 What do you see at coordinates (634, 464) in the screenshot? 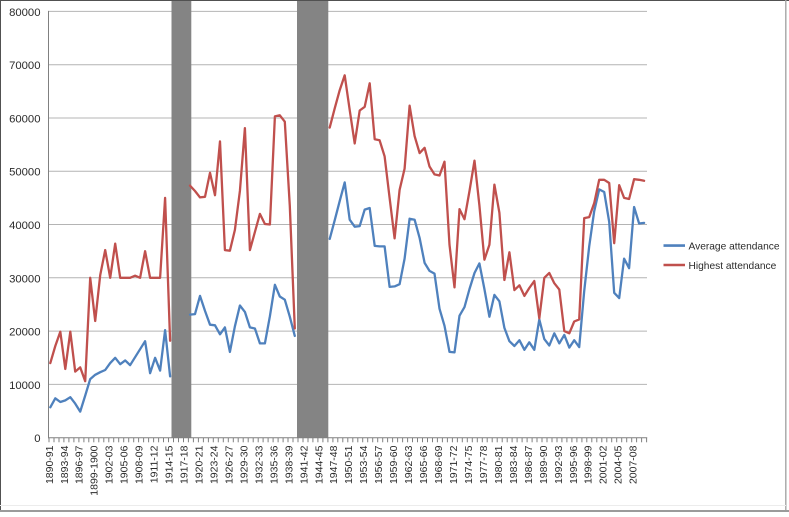
I see `svg-text: 2007-08` at bounding box center [634, 464].